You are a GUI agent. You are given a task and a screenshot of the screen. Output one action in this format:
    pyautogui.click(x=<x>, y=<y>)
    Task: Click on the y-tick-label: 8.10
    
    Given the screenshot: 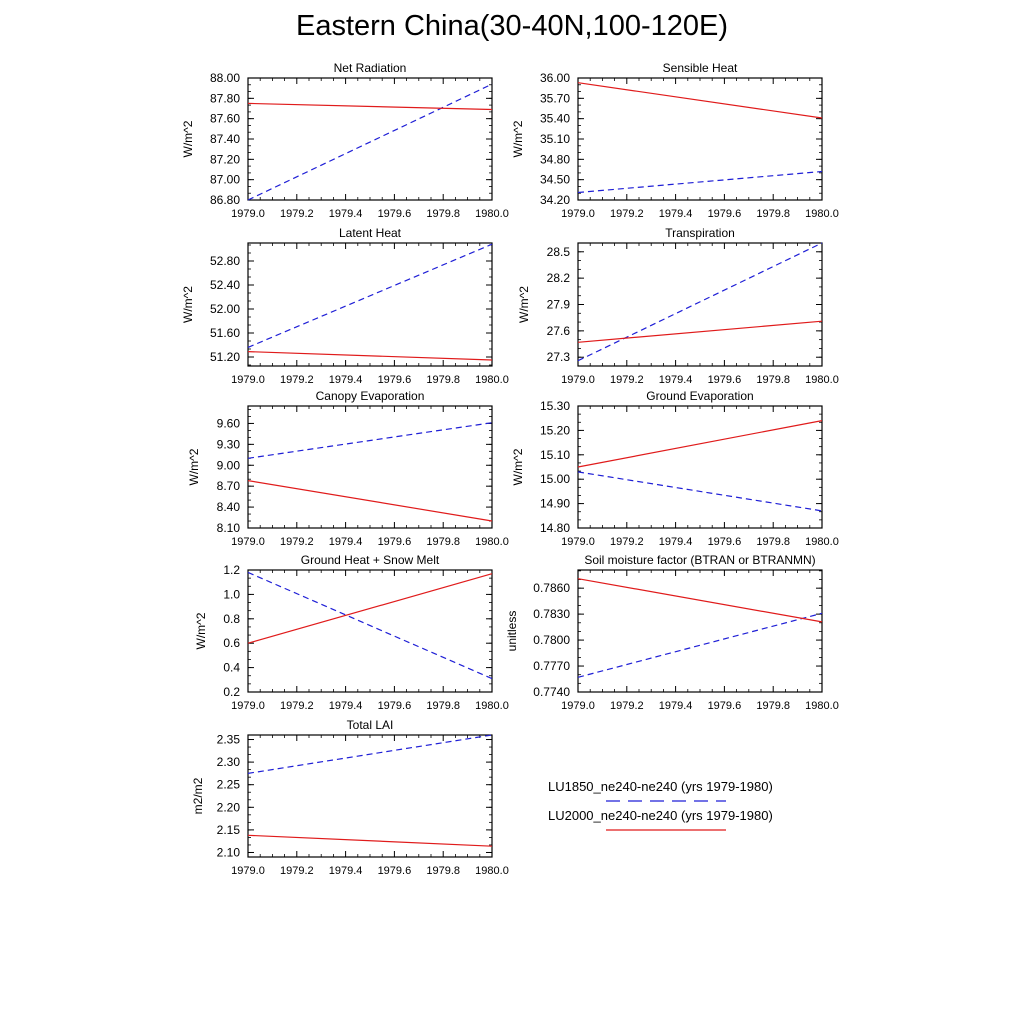 What is the action you would take?
    pyautogui.click(x=229, y=528)
    